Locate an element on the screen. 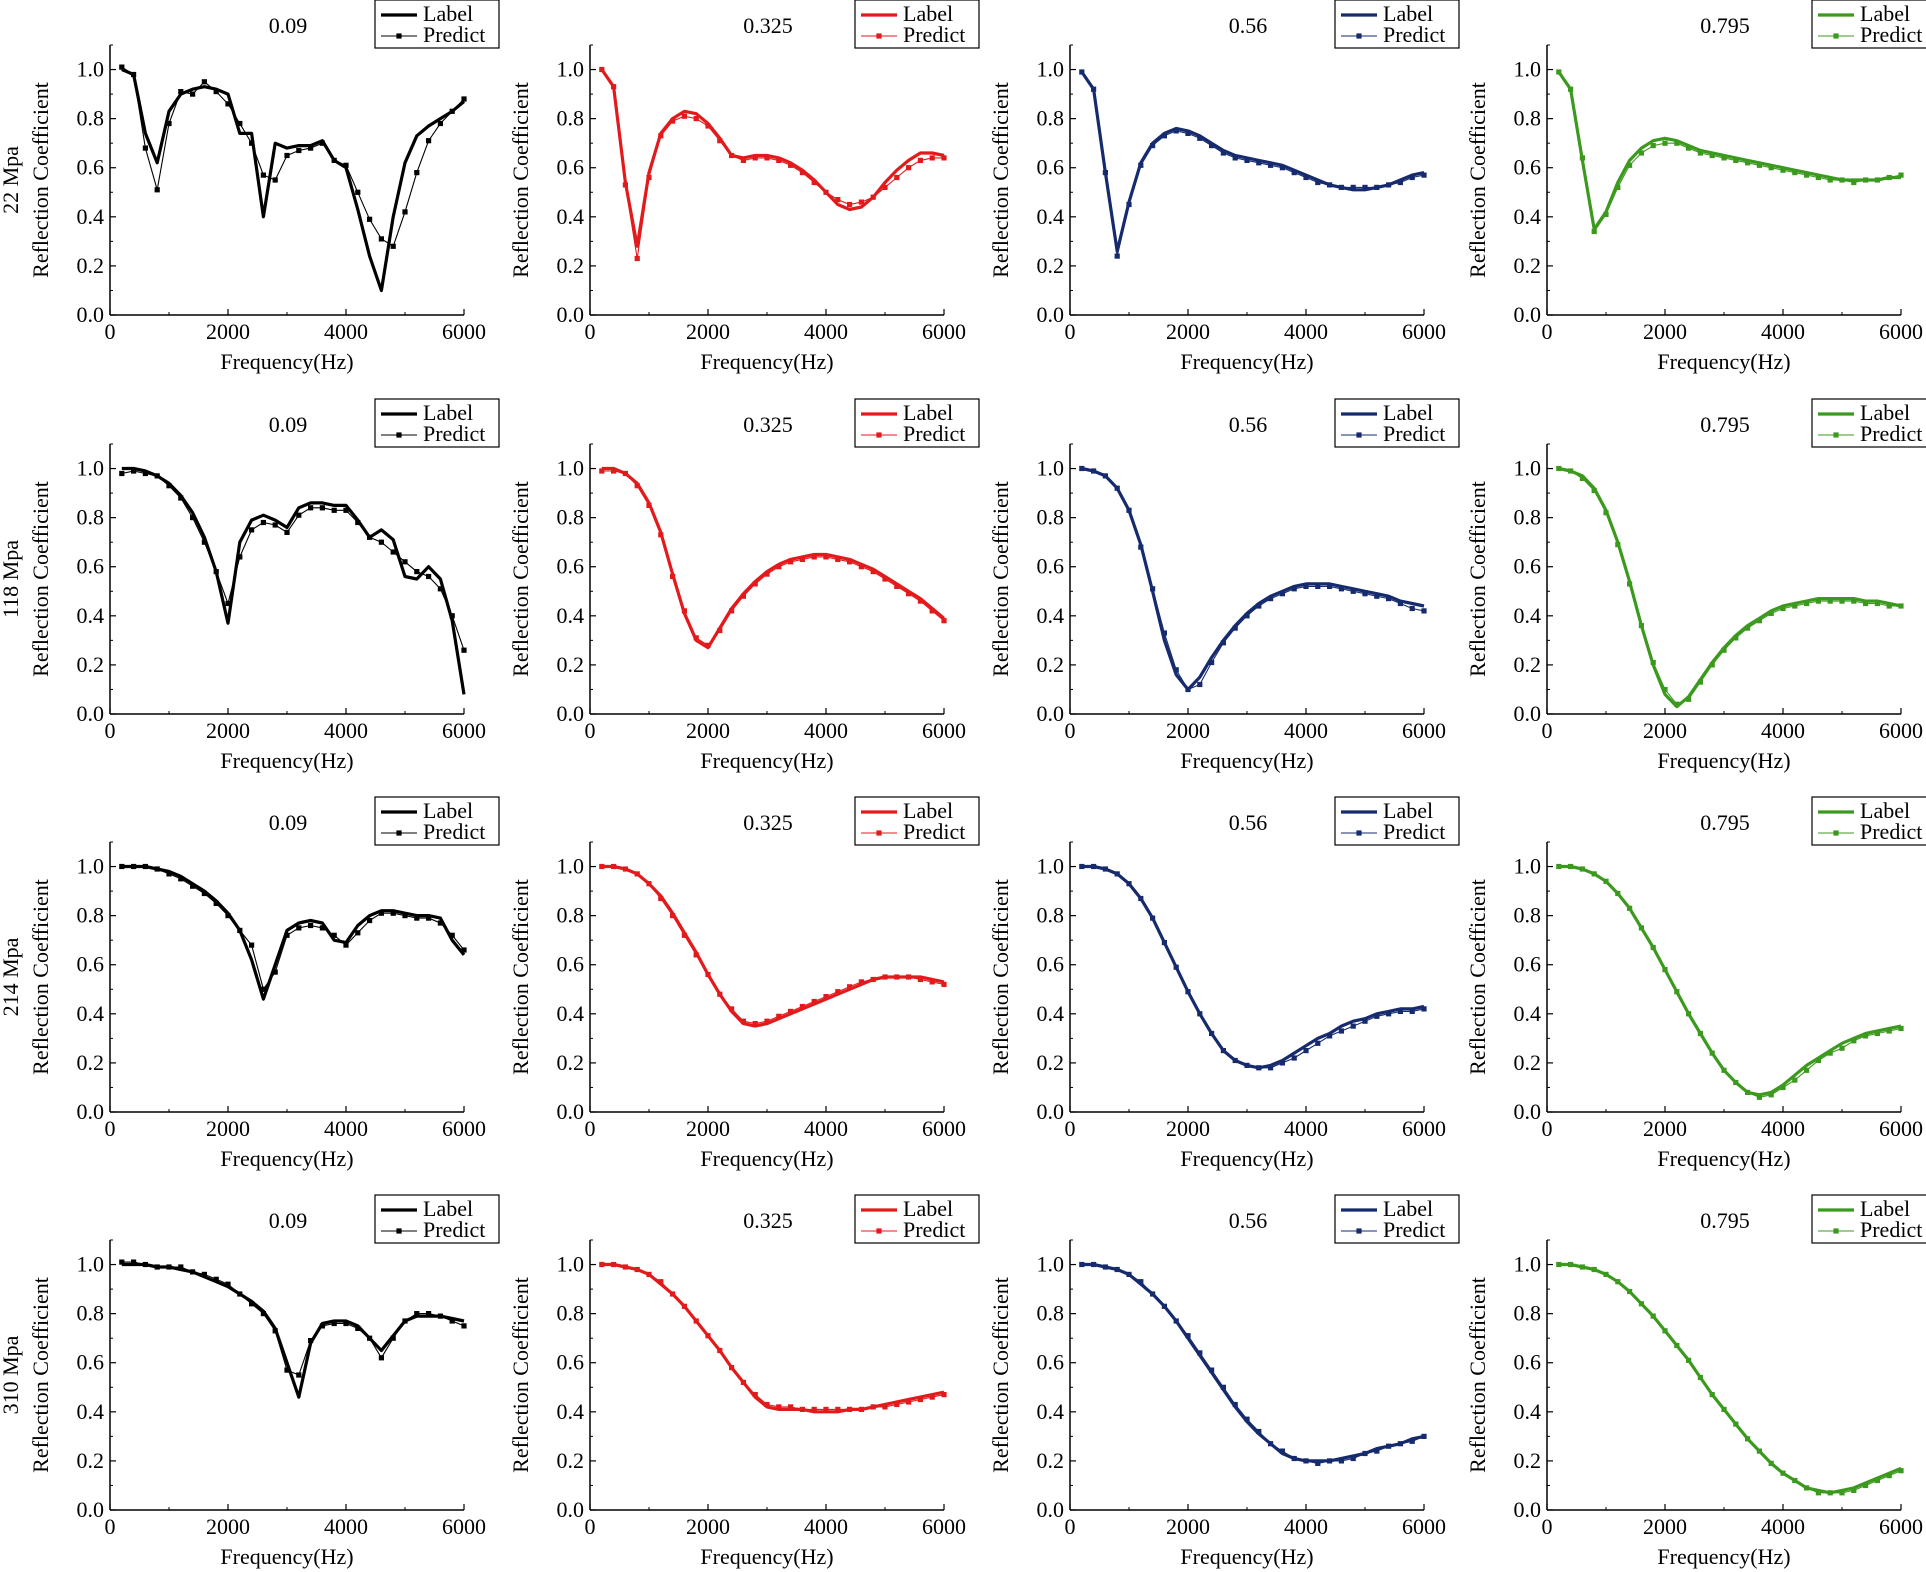  panel-title: 0.795 is located at coordinates (1725, 822).